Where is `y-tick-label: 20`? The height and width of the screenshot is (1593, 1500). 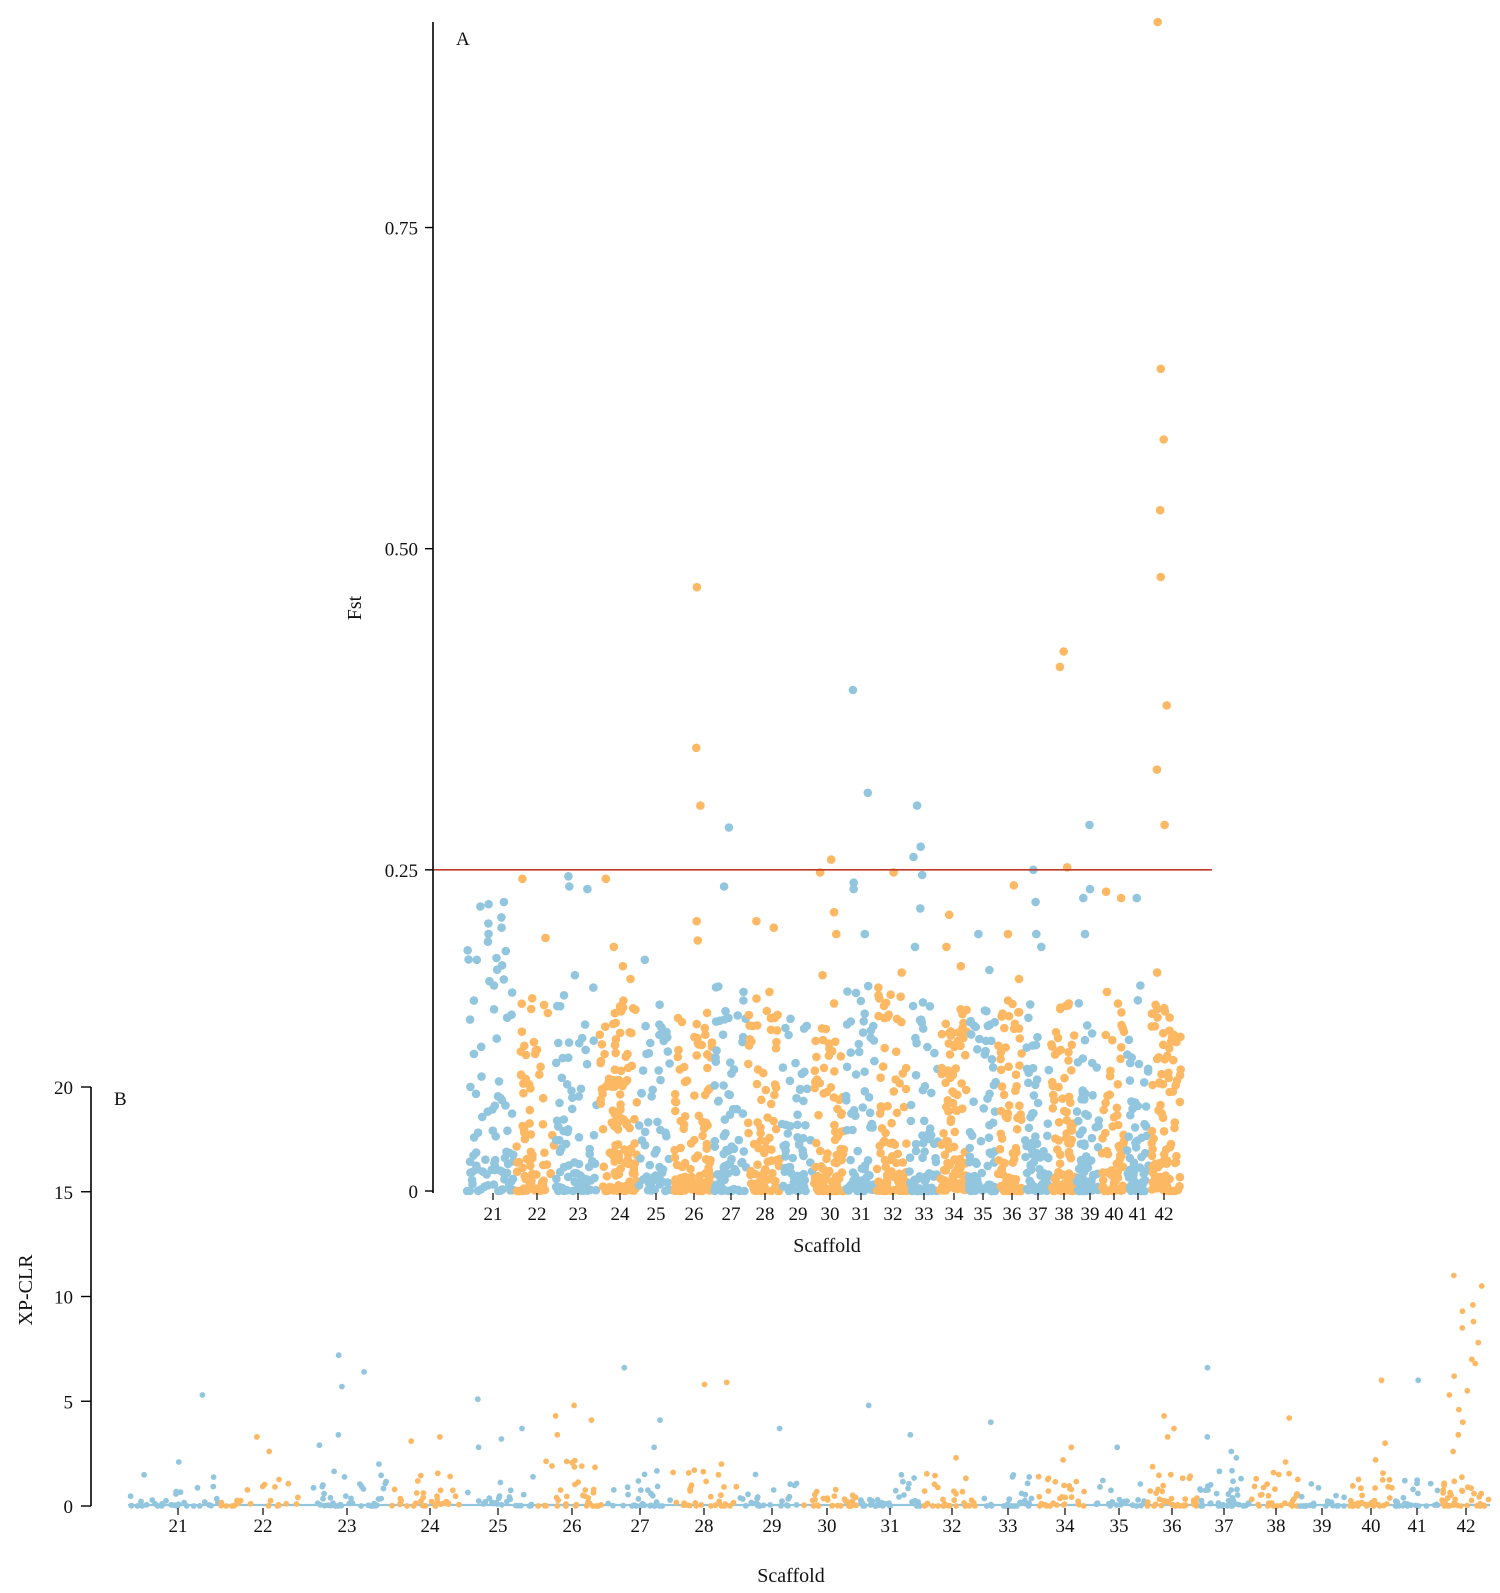
y-tick-label: 20 is located at coordinates (63, 1088).